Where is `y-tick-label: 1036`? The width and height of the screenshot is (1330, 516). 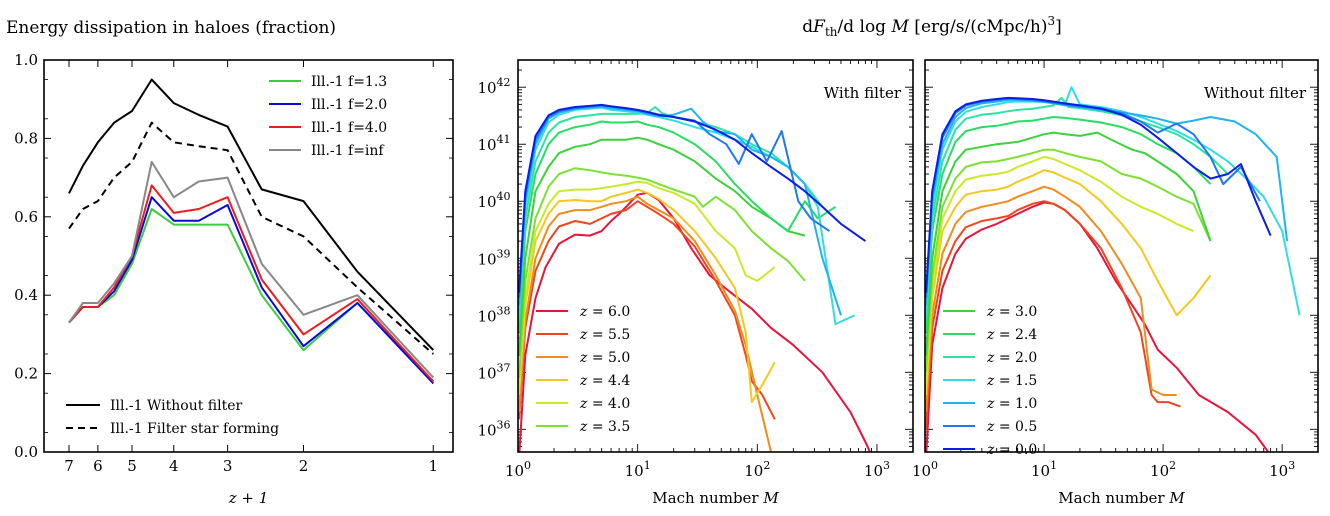 y-tick-label: 1036 is located at coordinates (493, 428).